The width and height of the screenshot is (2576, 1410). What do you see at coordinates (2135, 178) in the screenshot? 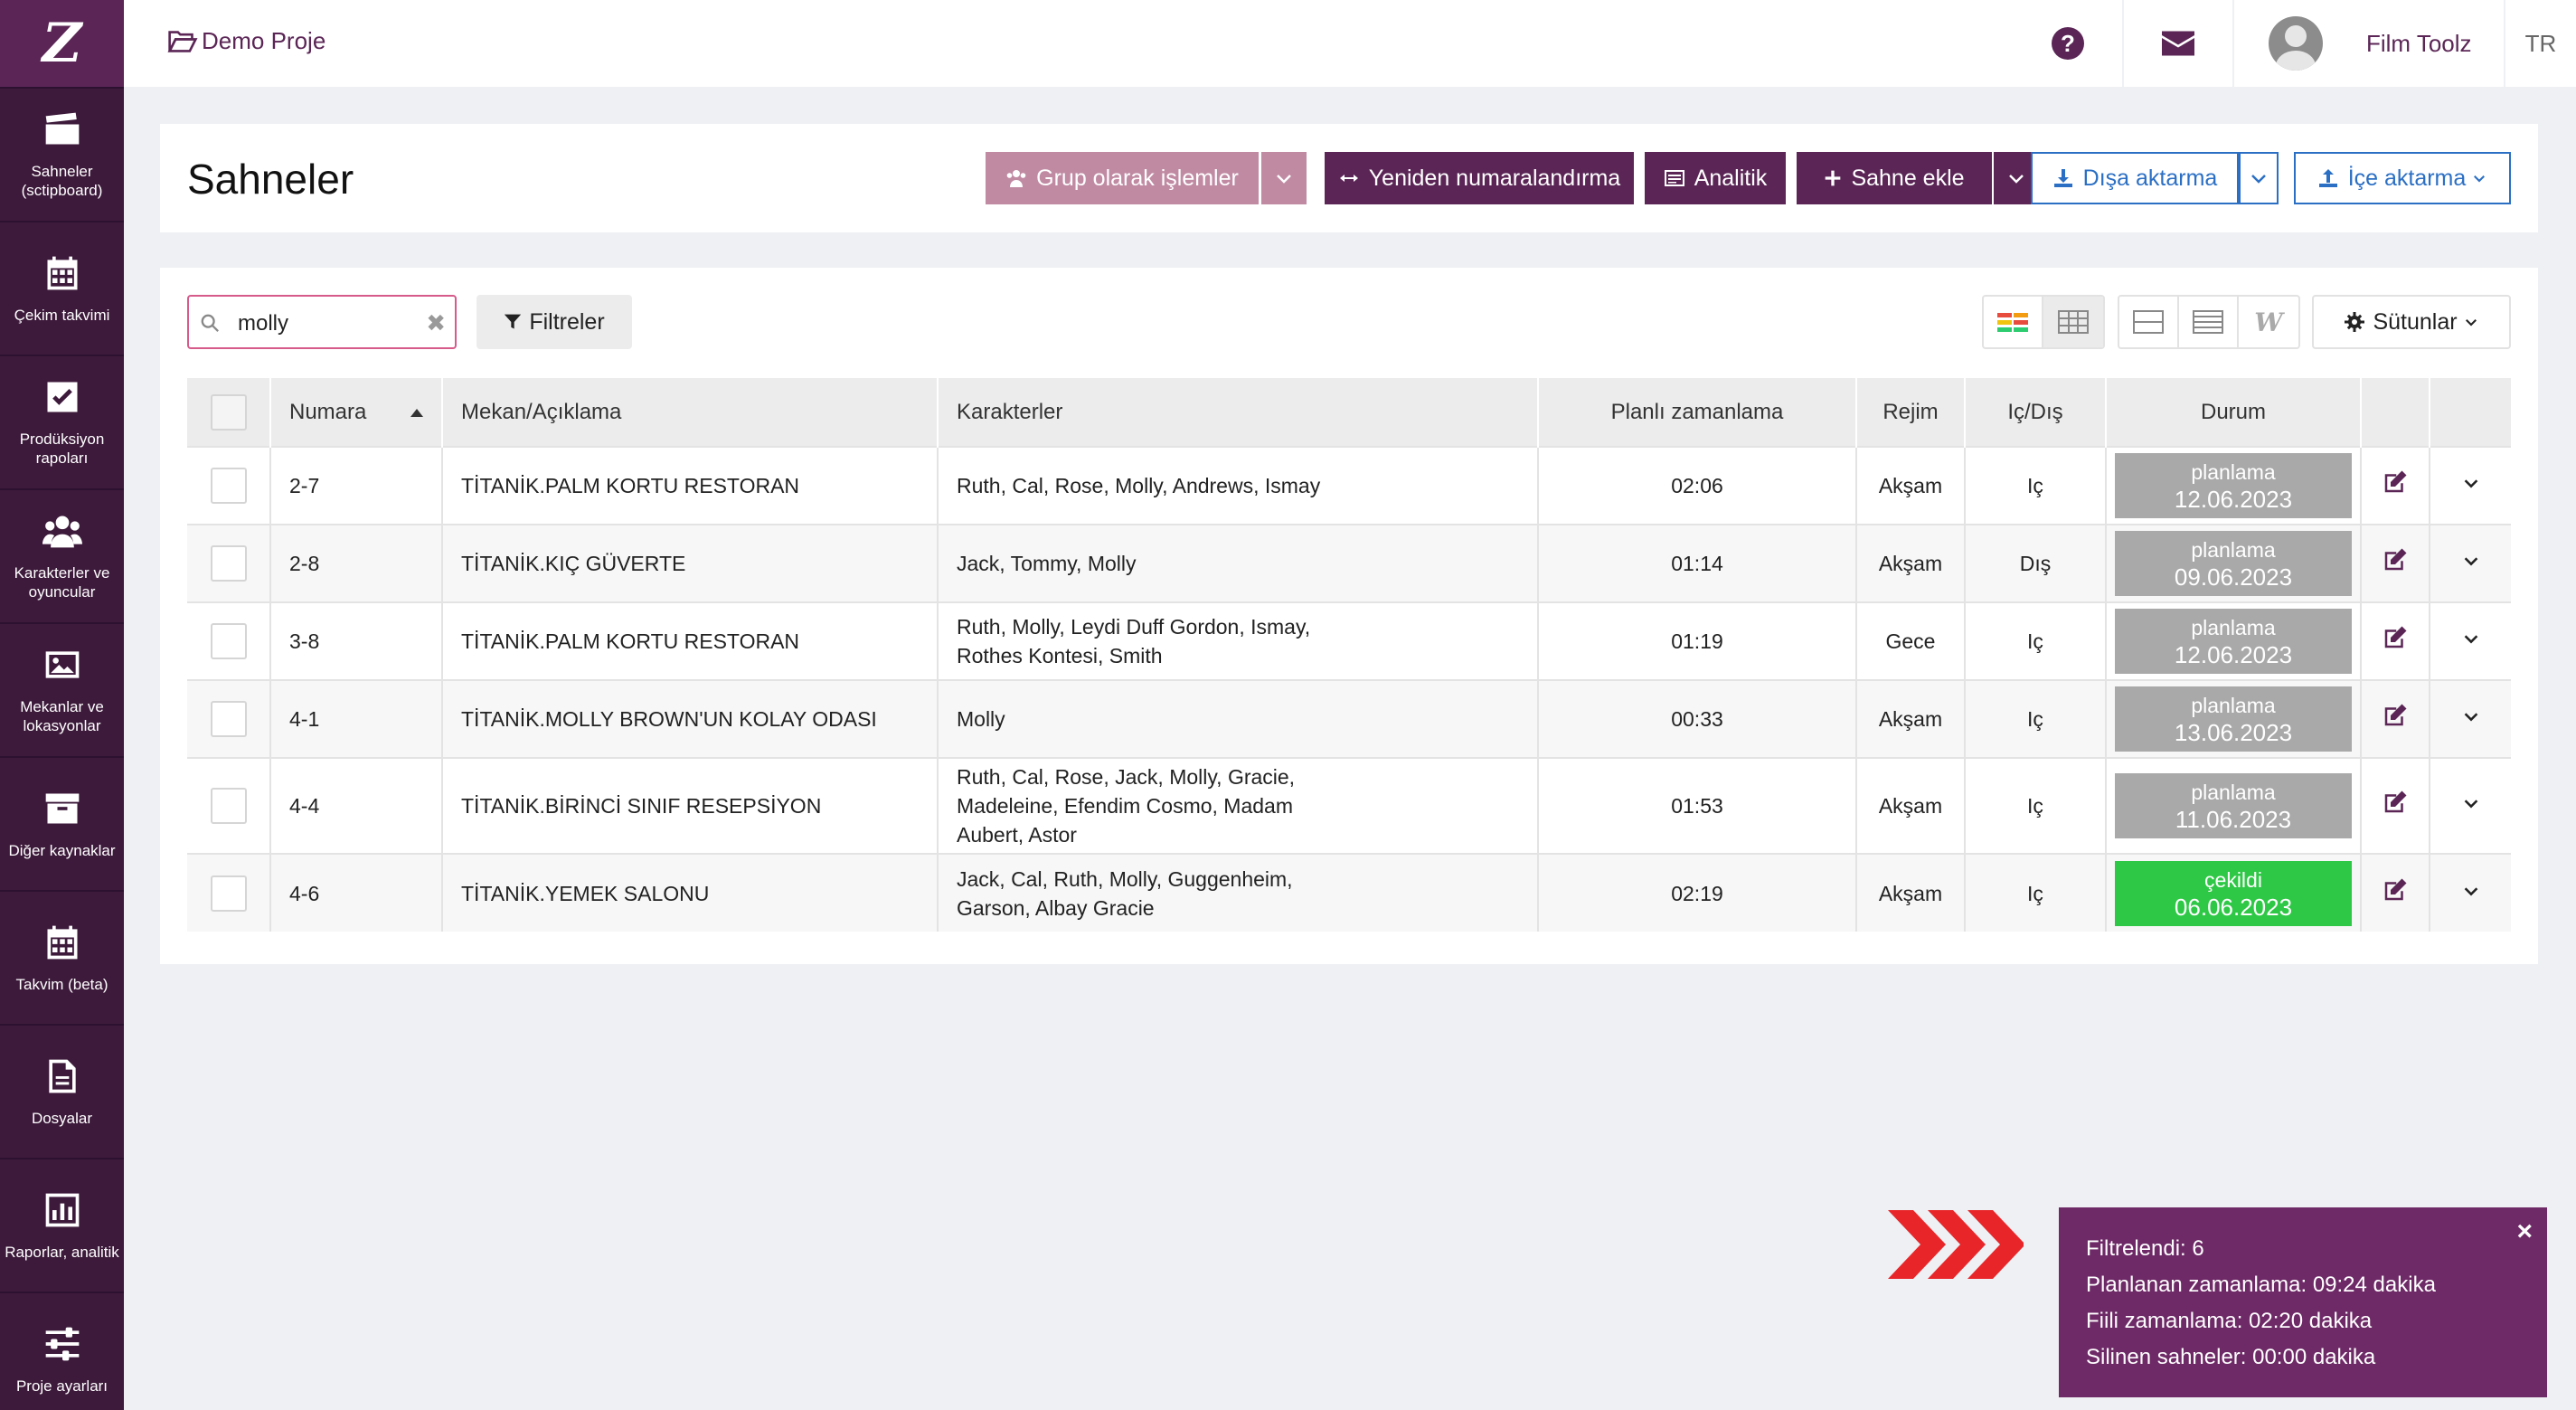
I see `export-button: Dışa aktarma` at bounding box center [2135, 178].